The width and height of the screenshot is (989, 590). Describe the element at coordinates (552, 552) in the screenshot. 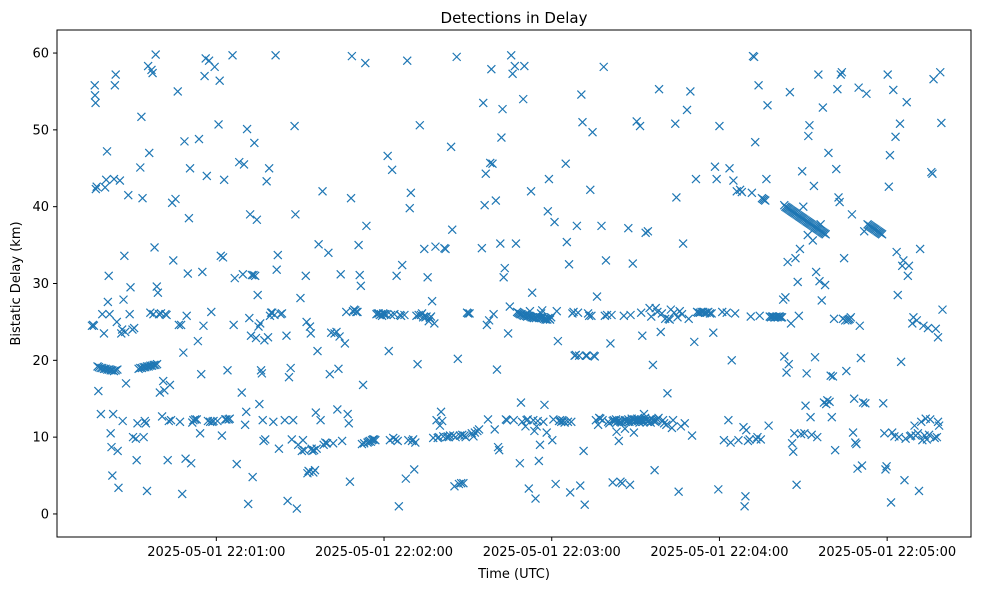

I see `x-tick-label: 2025-05-01 22:03:00` at that location.